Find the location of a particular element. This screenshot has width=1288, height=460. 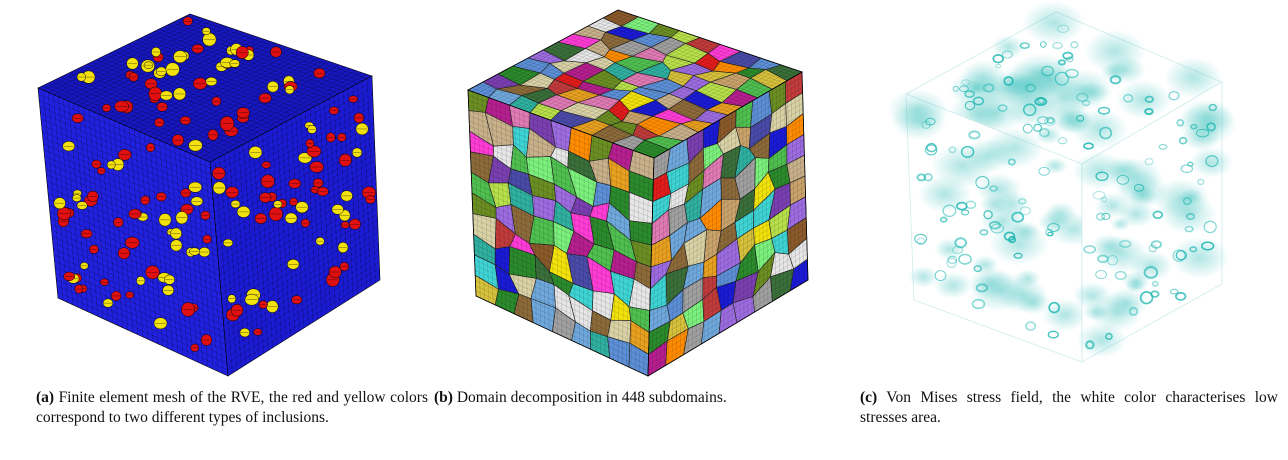

caption-a-label: (a) is located at coordinates (45, 397).